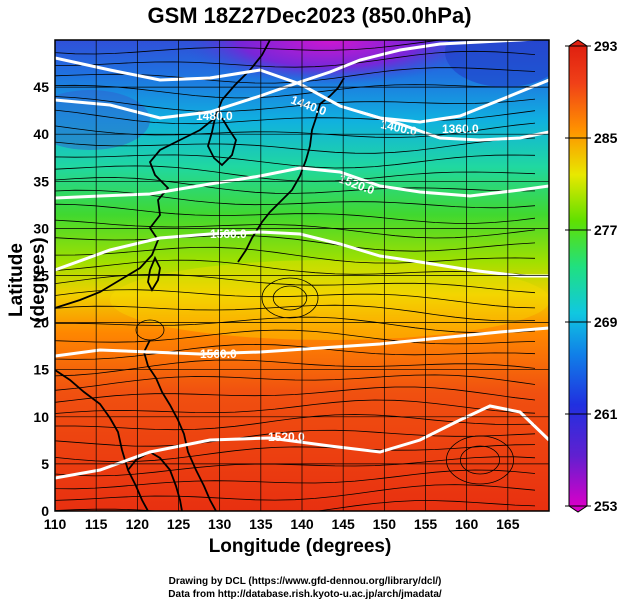 This screenshot has width=619, height=605. I want to click on y-tick-label: 25, so click(41, 276).